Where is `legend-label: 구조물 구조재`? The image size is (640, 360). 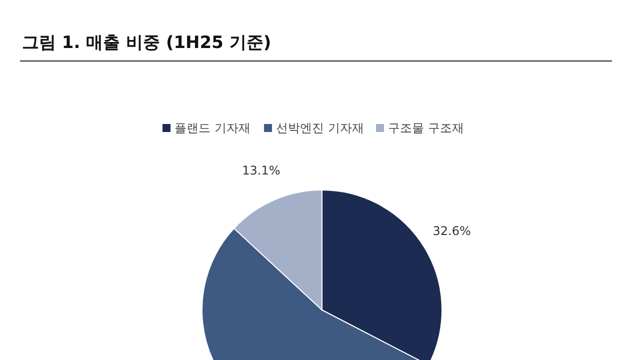 legend-label: 구조물 구조재 is located at coordinates (426, 128).